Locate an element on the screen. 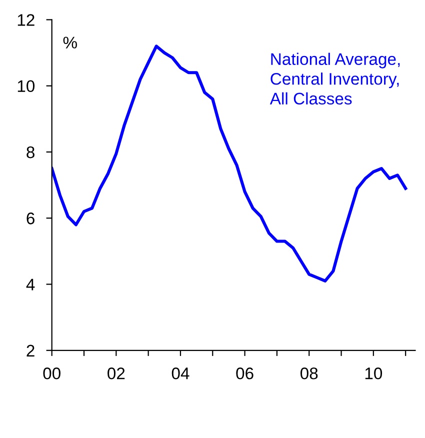  y-tick-label: 4 is located at coordinates (30, 284).